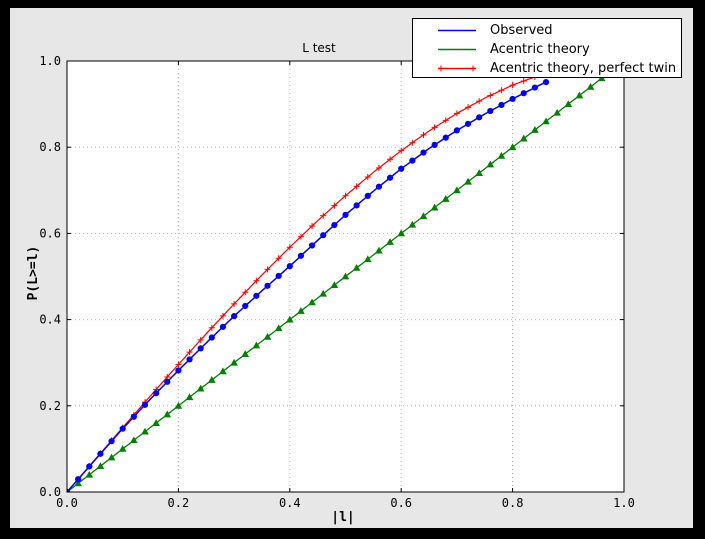  I want to click on y-tick-label: 0.0, so click(50, 492).